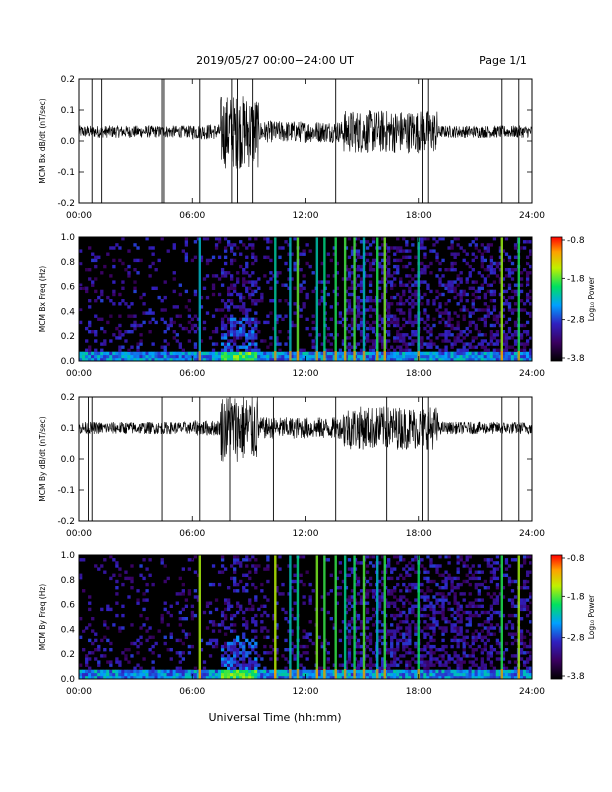  I want to click on x-tick-label: 12:00, so click(306, 374).